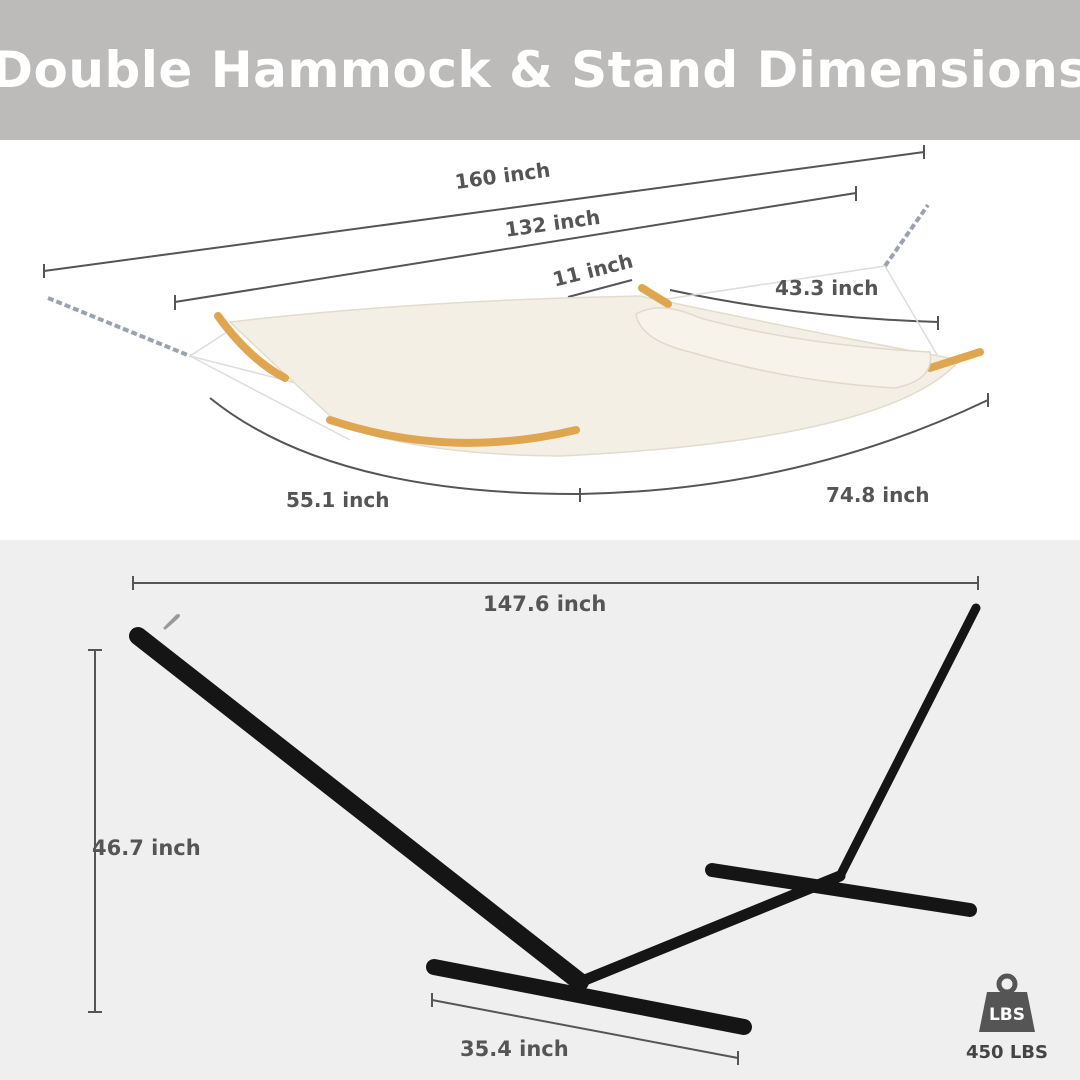 This screenshot has width=1080, height=1080. What do you see at coordinates (1007, 1052) in the screenshot?
I see `weight-capacity-value: 450 LBS` at bounding box center [1007, 1052].